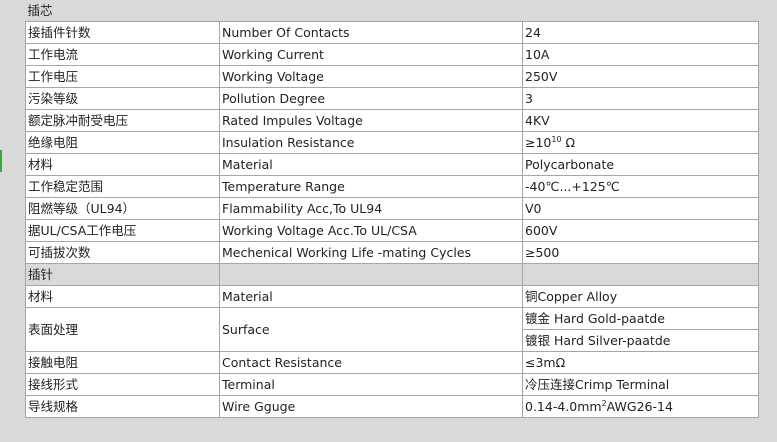 The height and width of the screenshot is (442, 777). Describe the element at coordinates (122, 208) in the screenshot. I see `cn-label: 阻燃等级（UL94）` at that location.